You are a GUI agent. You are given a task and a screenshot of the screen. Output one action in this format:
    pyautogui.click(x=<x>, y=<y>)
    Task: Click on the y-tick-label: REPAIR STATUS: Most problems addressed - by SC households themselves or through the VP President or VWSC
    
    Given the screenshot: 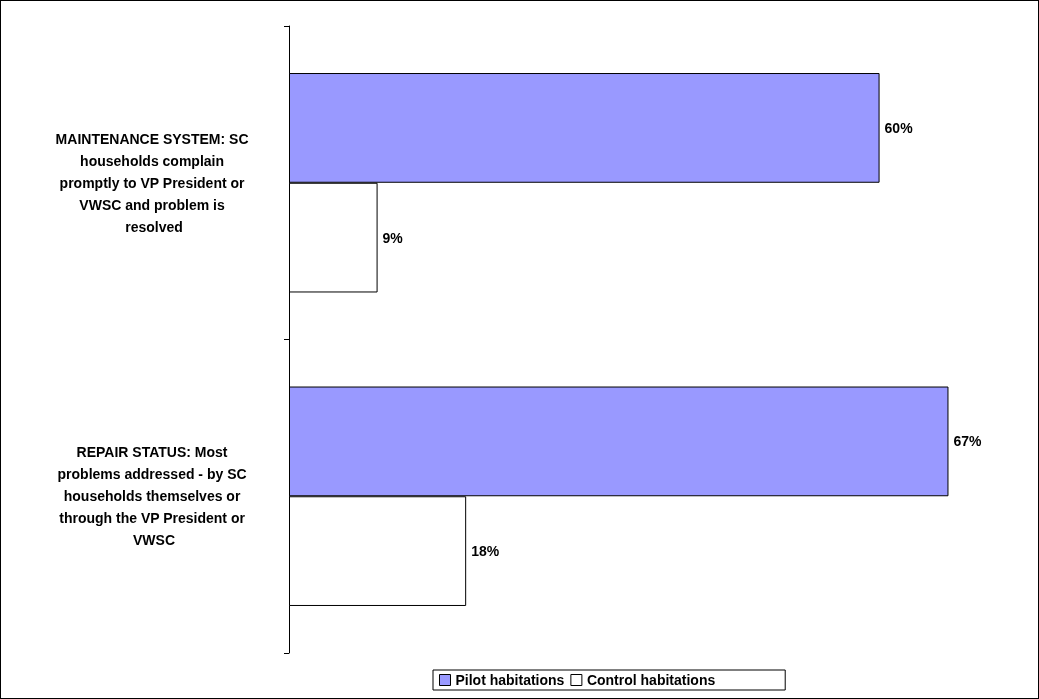 What is the action you would take?
    pyautogui.click(x=154, y=496)
    